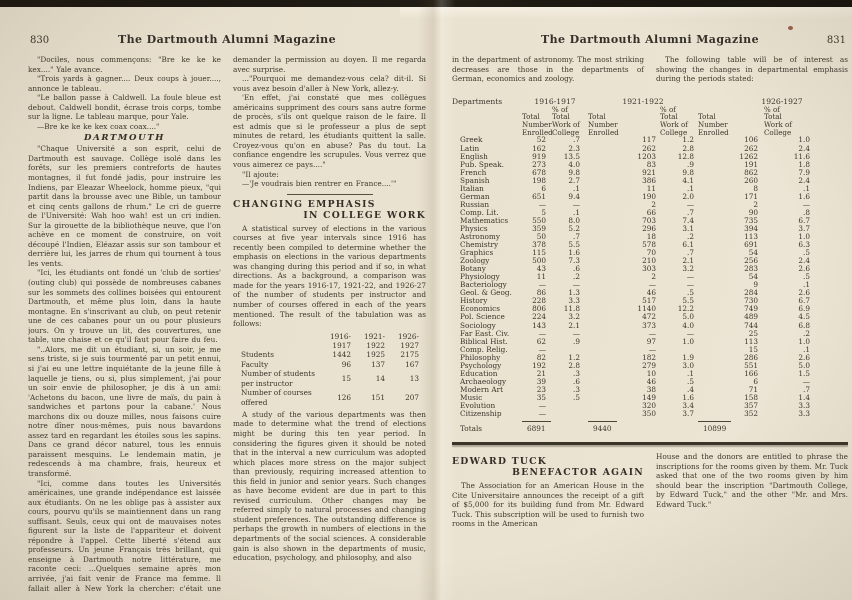  Describe the element at coordinates (571, 309) in the screenshot. I see `dept-value: 11.8` at that location.